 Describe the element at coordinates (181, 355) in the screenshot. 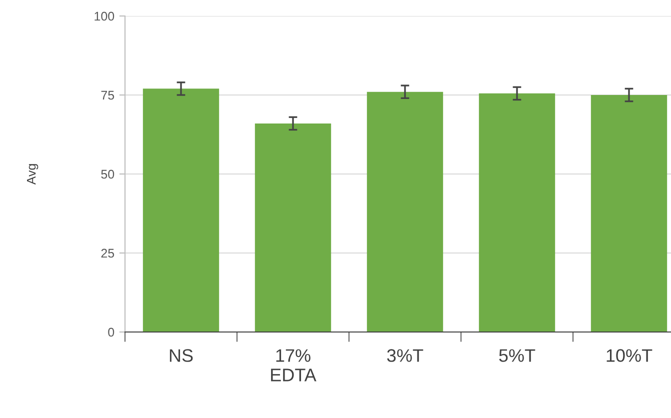

I see `x-tick-label: NS` at that location.